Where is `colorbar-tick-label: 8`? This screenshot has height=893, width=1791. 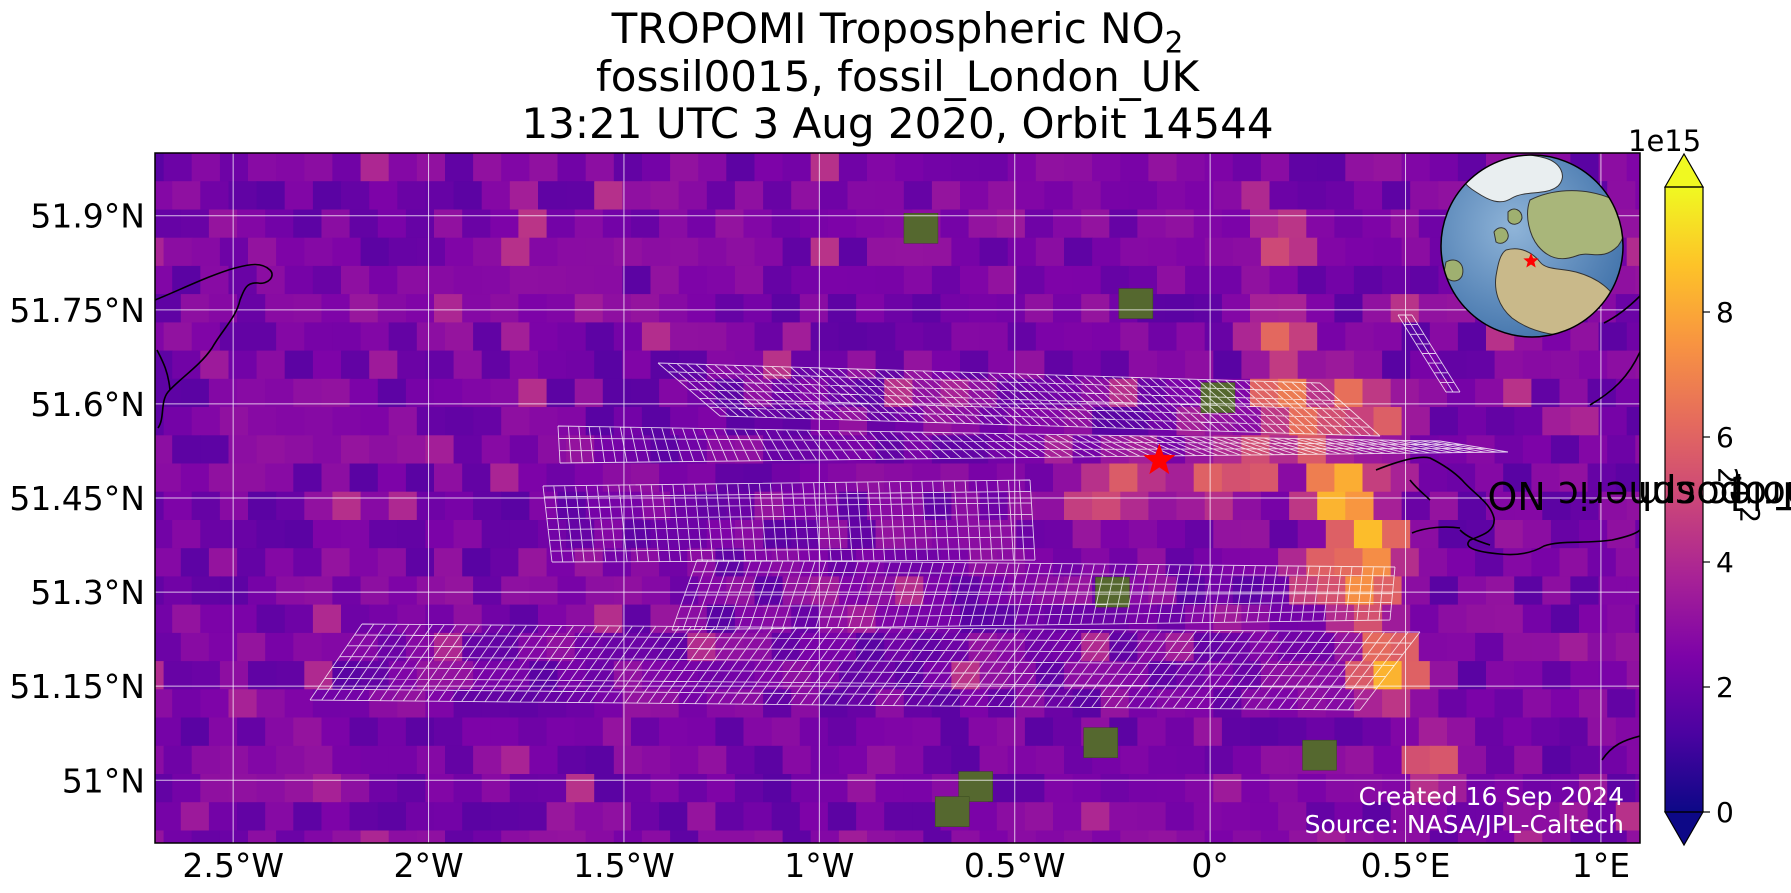 colorbar-tick-label: 8 is located at coordinates (1725, 312).